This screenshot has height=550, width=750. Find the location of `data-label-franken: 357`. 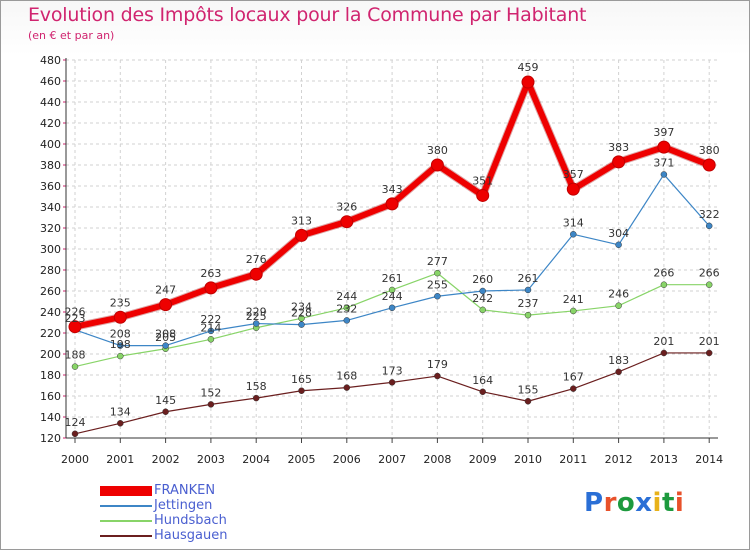

data-label-franken: 357 is located at coordinates (573, 174).